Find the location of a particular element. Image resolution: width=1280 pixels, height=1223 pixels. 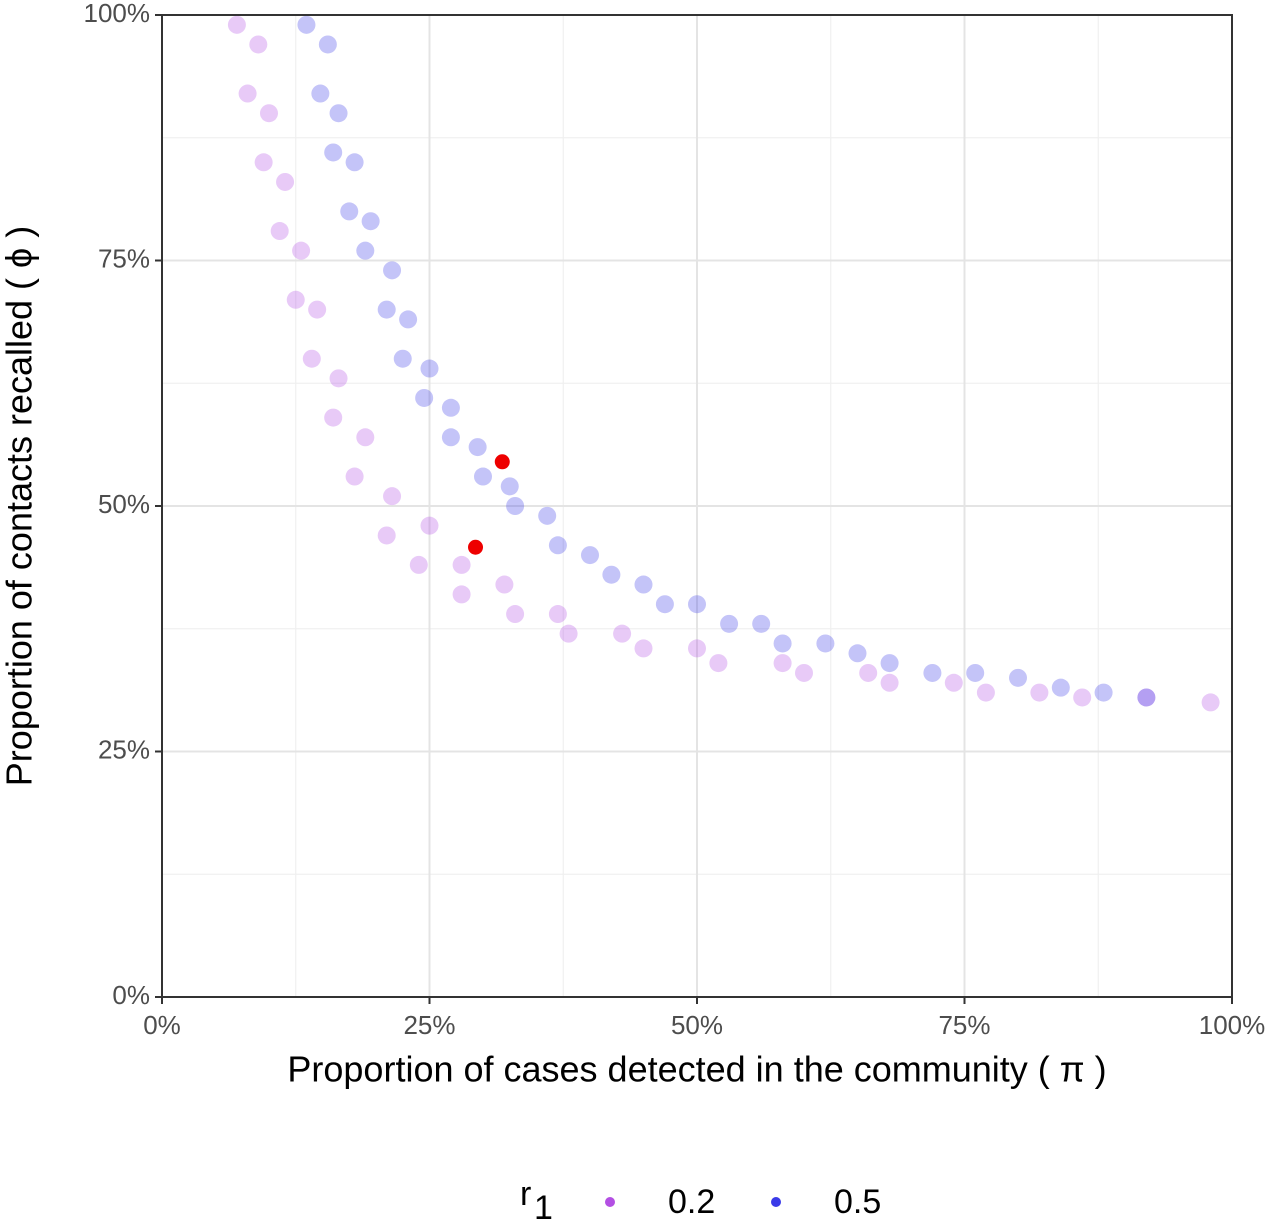

y-tick-label: 0% is located at coordinates (131, 995).